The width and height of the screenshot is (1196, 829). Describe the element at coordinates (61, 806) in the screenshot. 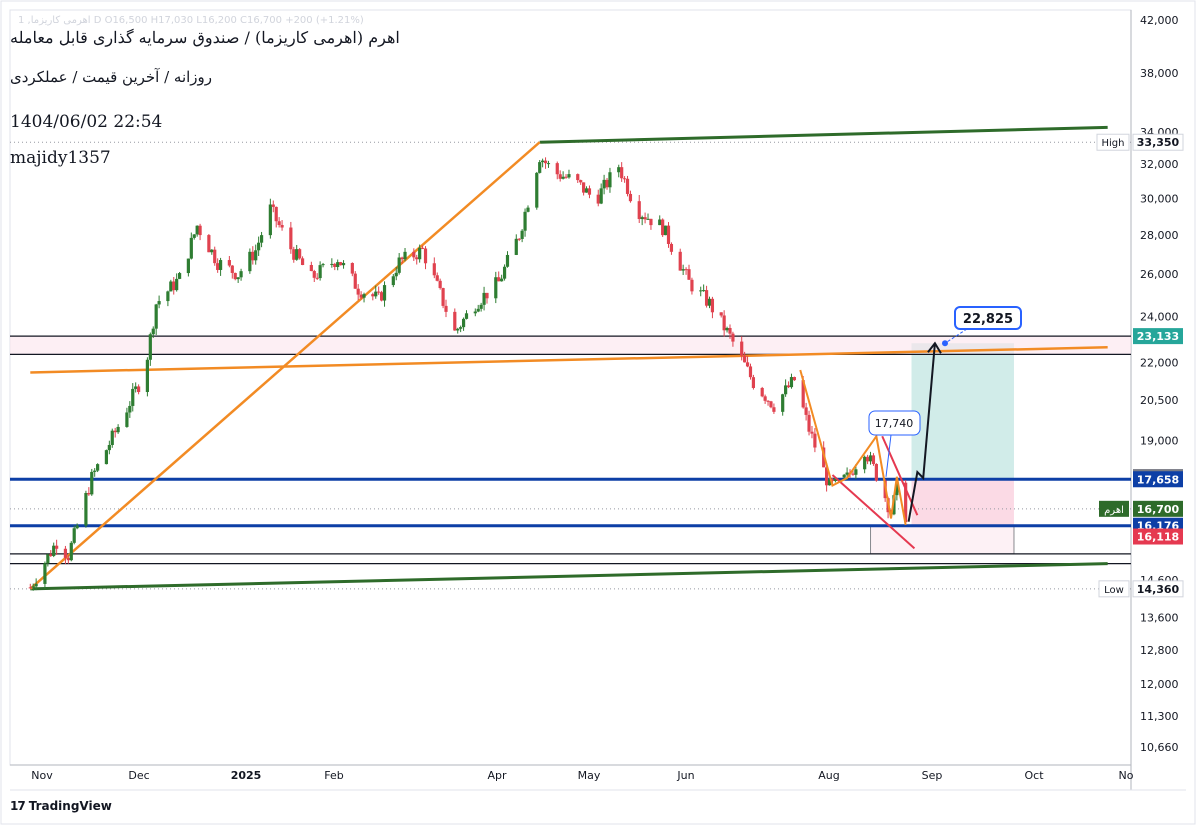

I see `tradingview-brand: 17 TradingView` at that location.